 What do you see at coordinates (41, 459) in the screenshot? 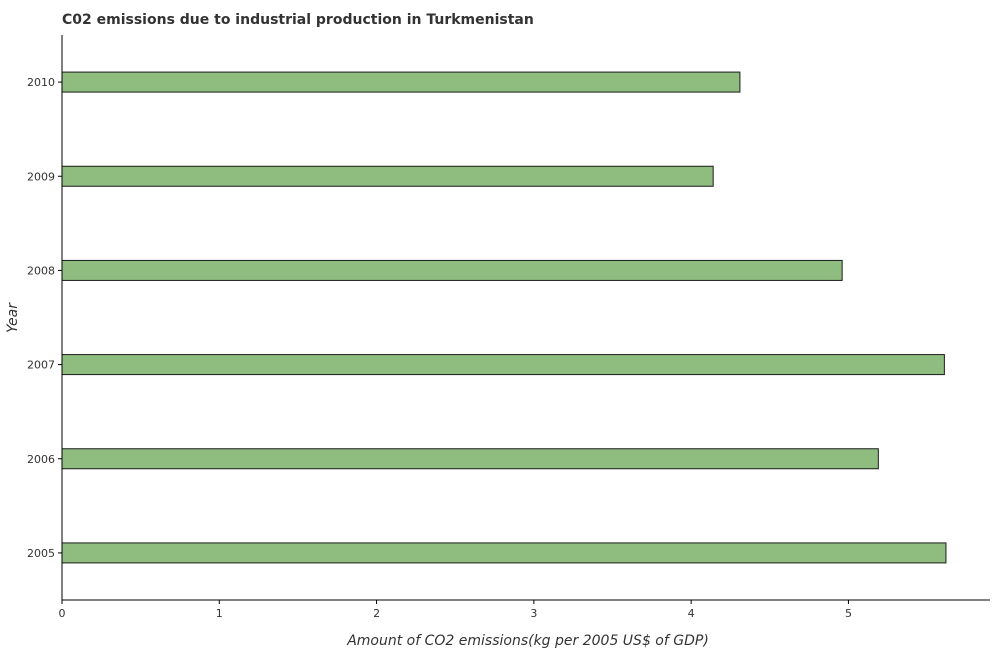
I see `y-tick-label: 2006` at bounding box center [41, 459].